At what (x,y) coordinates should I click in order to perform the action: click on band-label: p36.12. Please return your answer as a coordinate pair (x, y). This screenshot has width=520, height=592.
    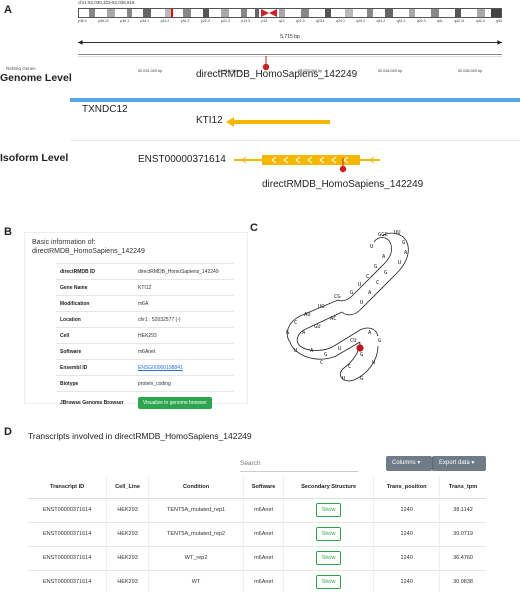
    Looking at the image, I should click on (103, 21).